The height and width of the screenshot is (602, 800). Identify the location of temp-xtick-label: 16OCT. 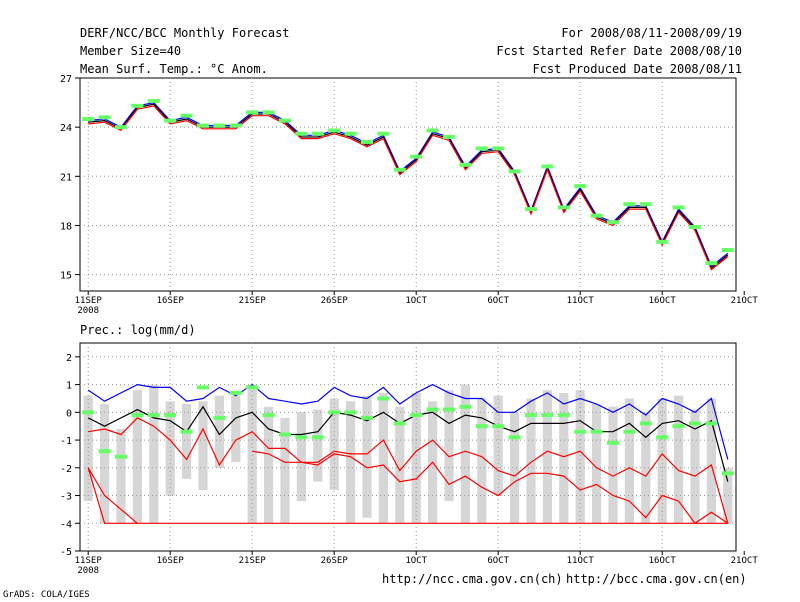
(663, 301).